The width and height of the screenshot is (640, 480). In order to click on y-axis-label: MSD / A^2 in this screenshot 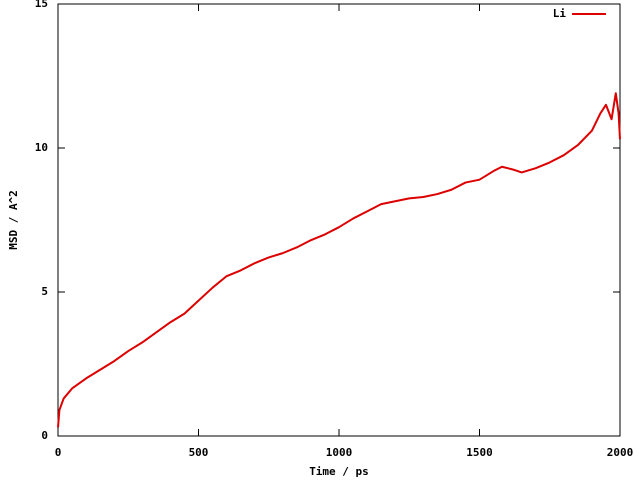, I will do `click(13, 220)`.